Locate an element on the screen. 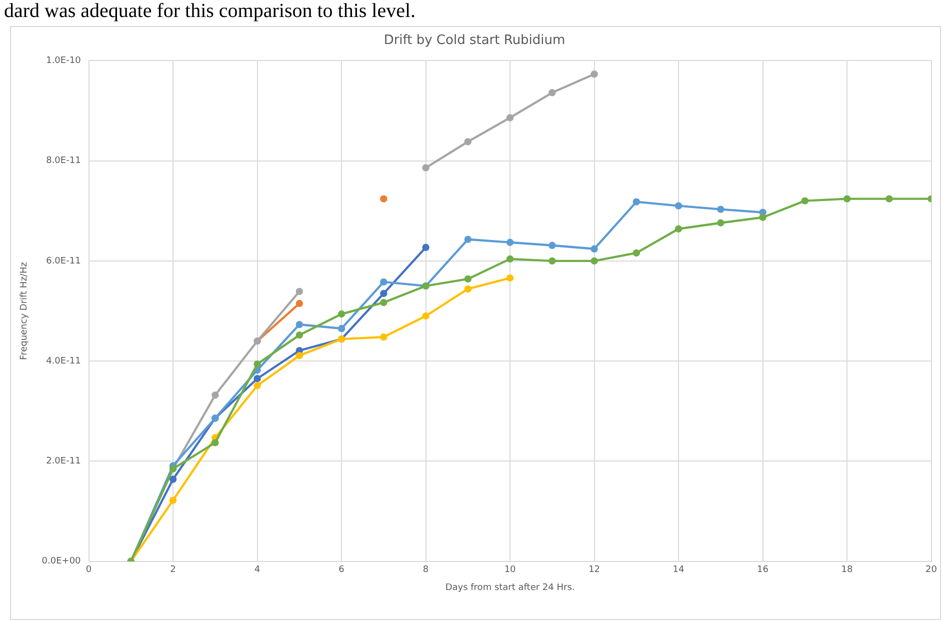  y-axis-title: Frequency Drift Hz/Hz is located at coordinates (25, 311).